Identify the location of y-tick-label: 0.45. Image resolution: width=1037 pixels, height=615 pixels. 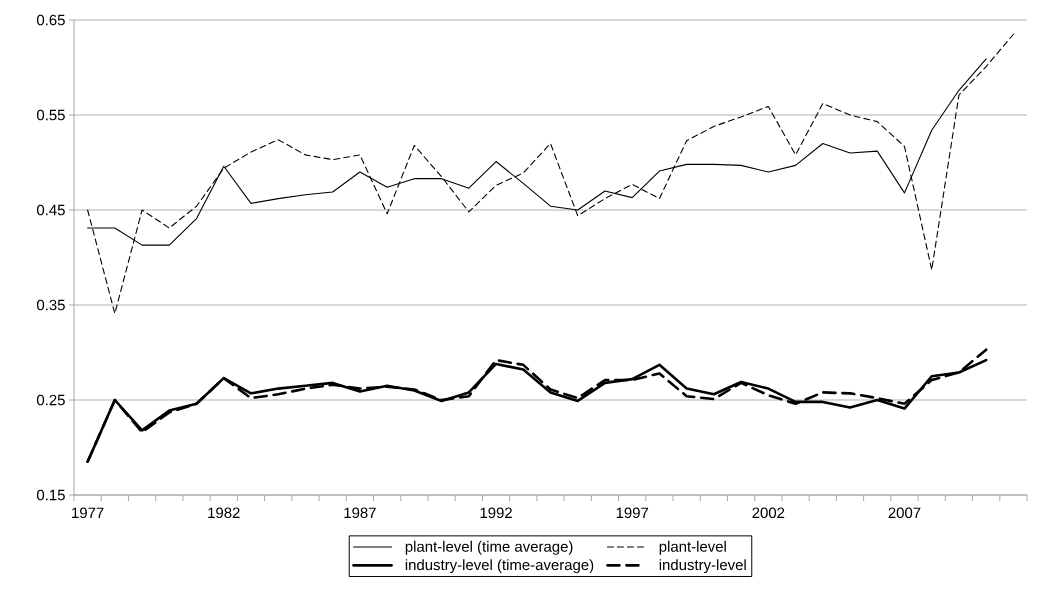
(50, 210).